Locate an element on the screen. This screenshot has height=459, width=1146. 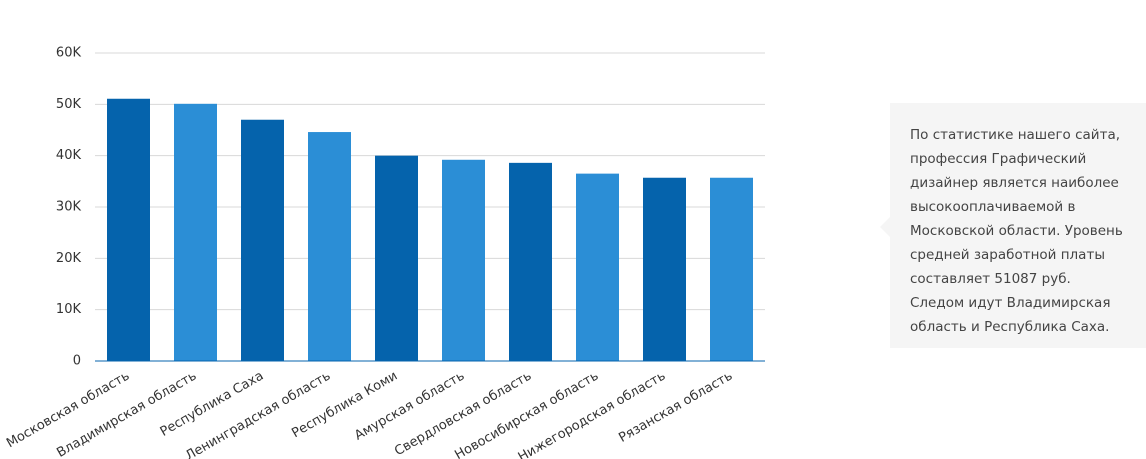
y-tick-label: 50K is located at coordinates (69, 104).